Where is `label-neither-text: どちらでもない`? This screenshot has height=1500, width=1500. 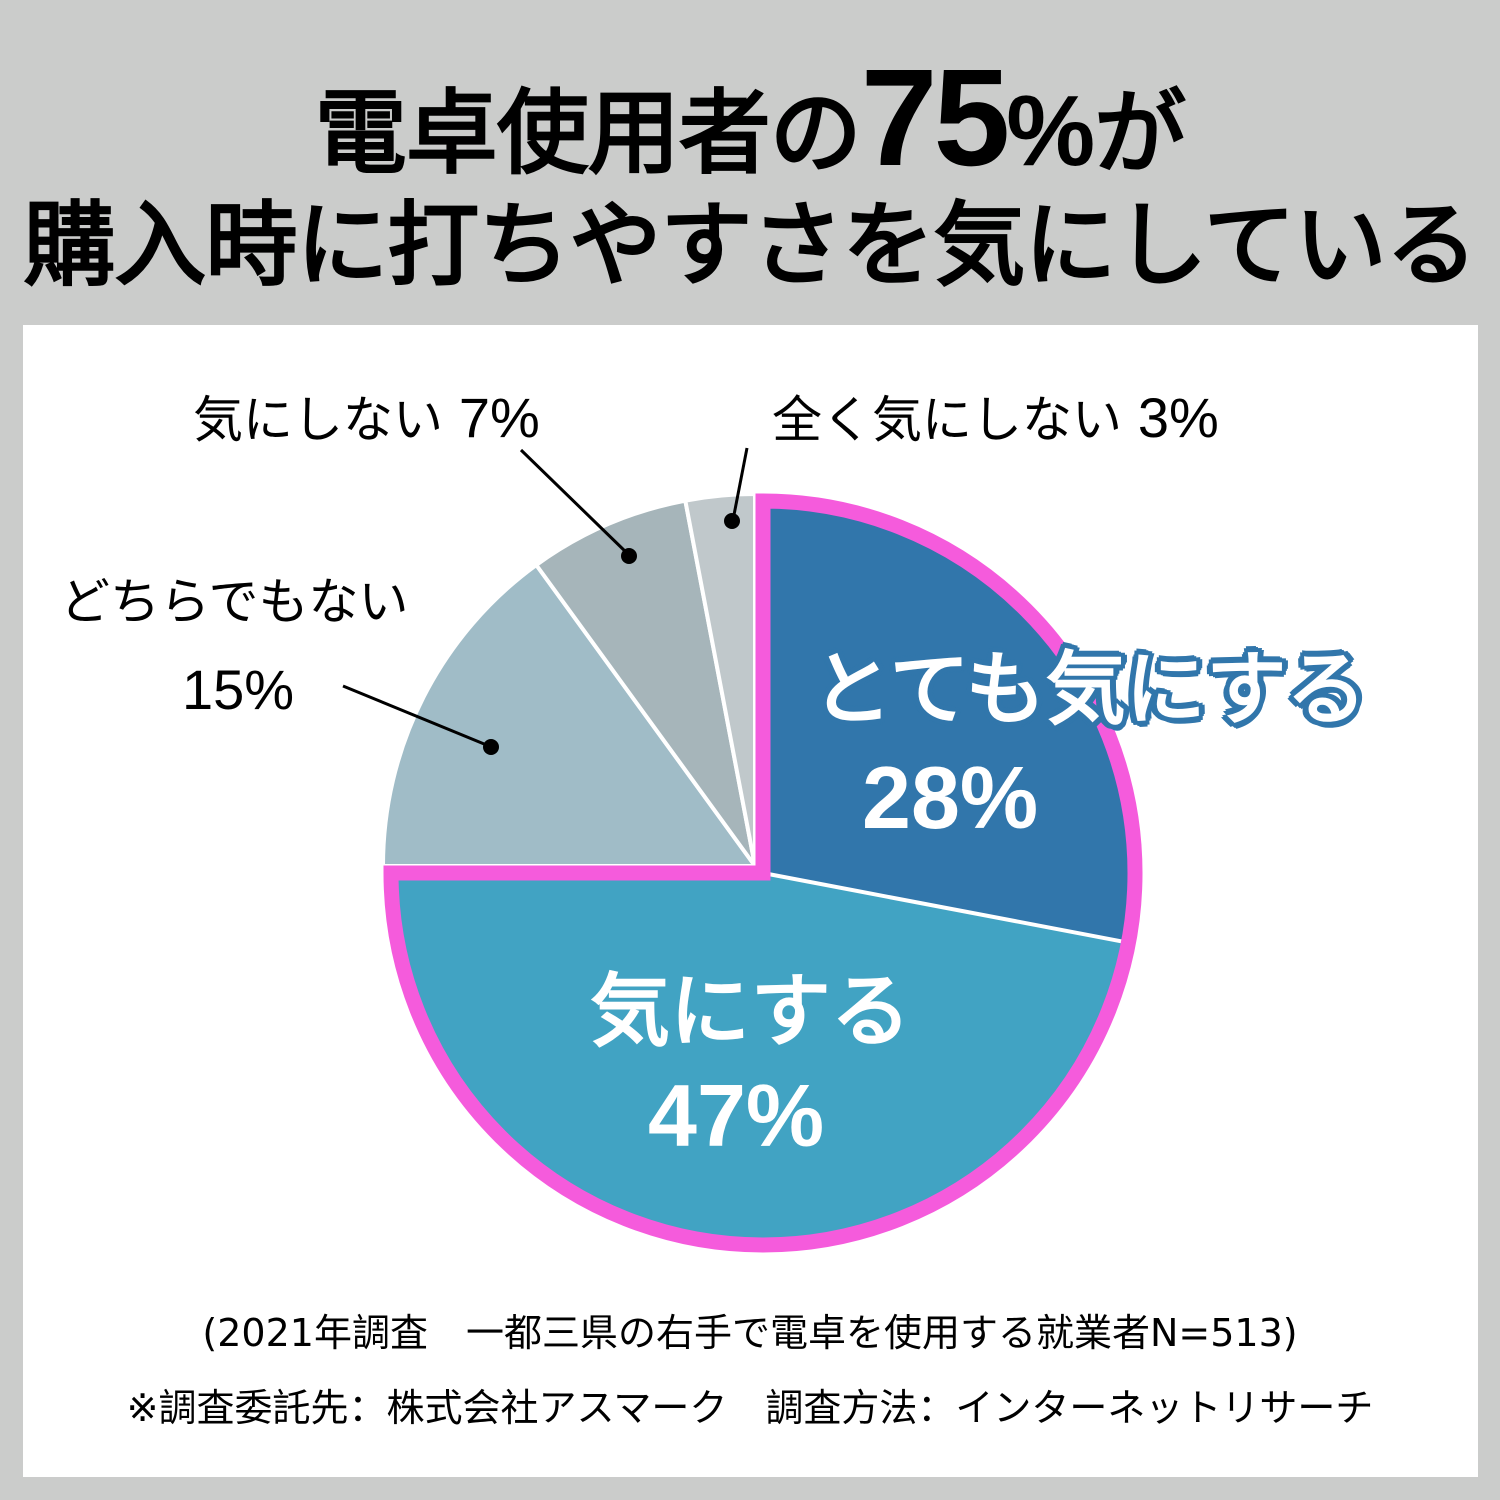 label-neither-text: どちらでもない is located at coordinates (234, 602).